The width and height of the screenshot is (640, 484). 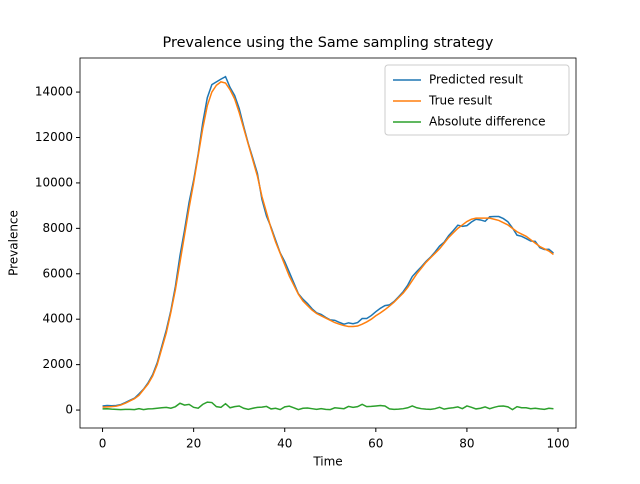 I want to click on x-tick-label: 100, so click(x=558, y=444).